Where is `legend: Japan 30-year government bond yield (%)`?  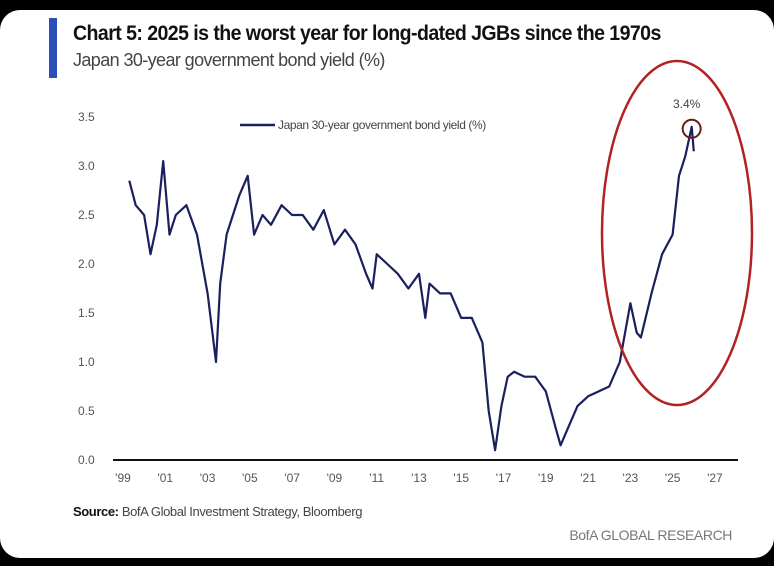 legend: Japan 30-year government bond yield (%) is located at coordinates (363, 125).